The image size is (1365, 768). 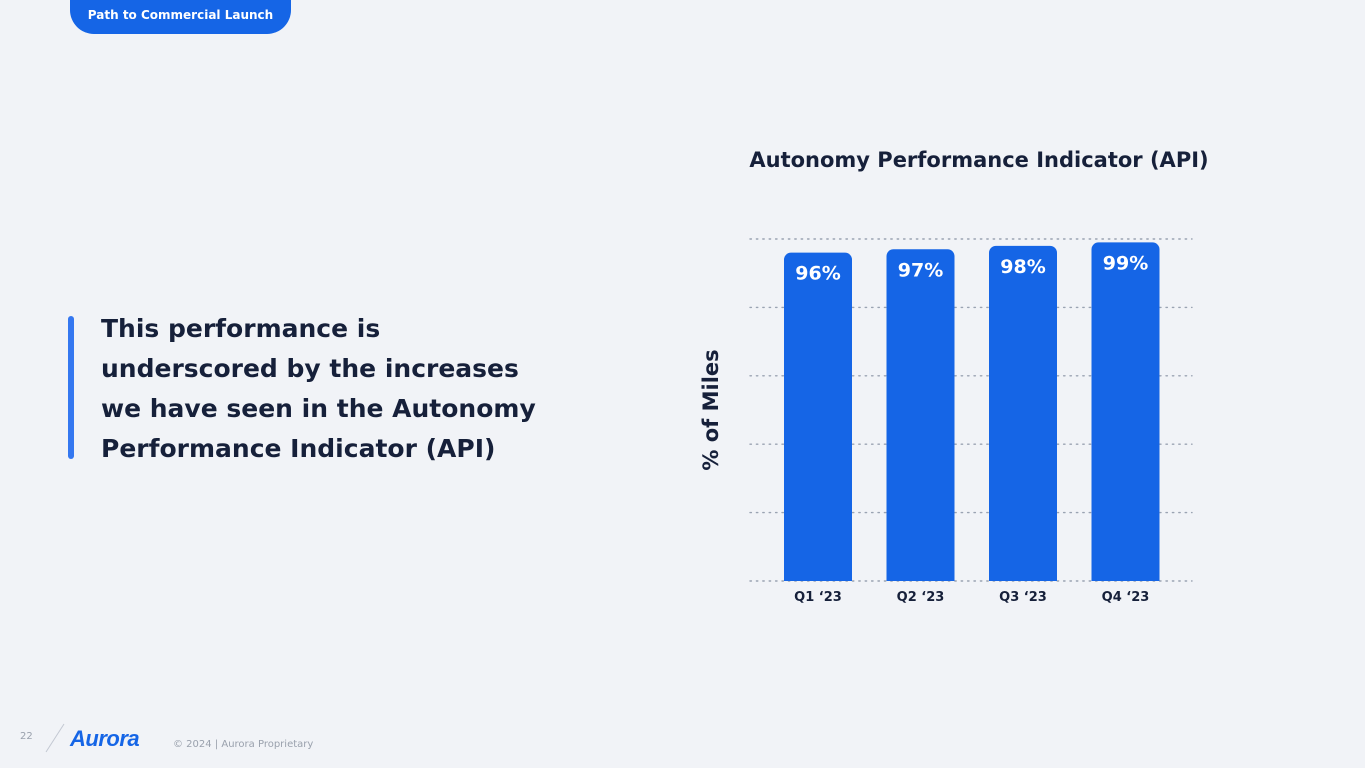 I want to click on section-tab-label: Path to Commercial Launch, so click(x=180, y=15).